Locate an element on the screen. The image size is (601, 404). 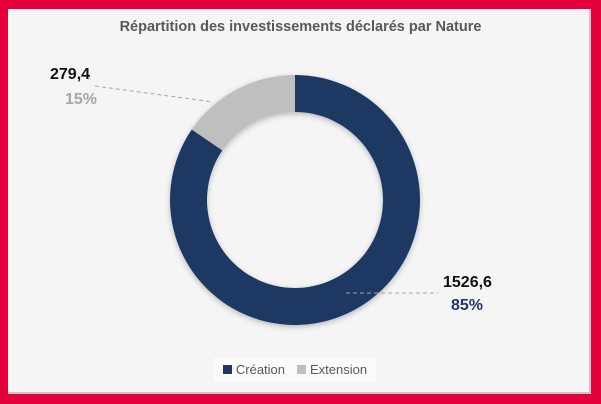
data-label-value-extension: 279,4 is located at coordinates (70, 74).